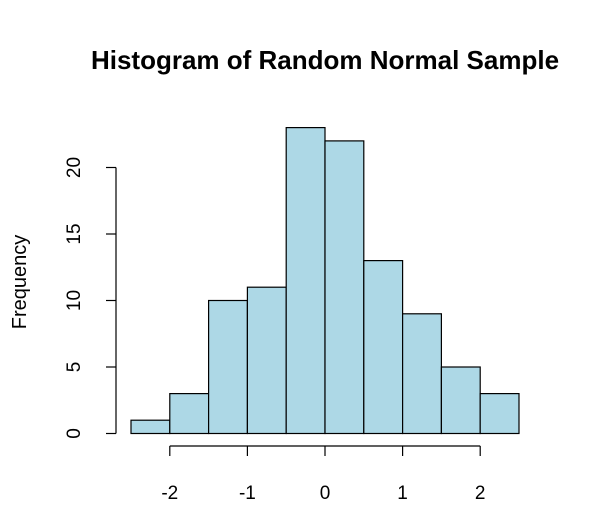 The image size is (595, 514). Describe the element at coordinates (74, 167) in the screenshot. I see `y-tick-label: 20` at that location.